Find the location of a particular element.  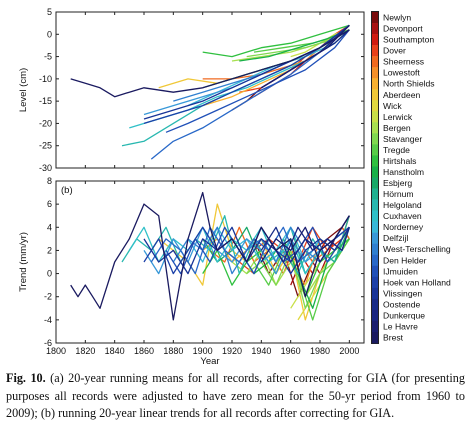

y-axis-label: Trend (mm/yr) is located at coordinates (23, 262).